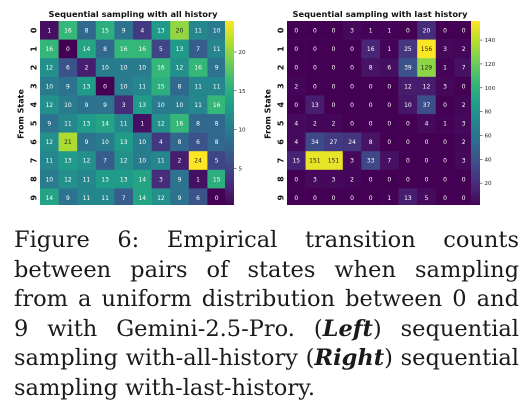 The width and height of the screenshot is (529, 420). Describe the element at coordinates (296, 142) in the screenshot. I see `cell-value-label: 4` at that location.